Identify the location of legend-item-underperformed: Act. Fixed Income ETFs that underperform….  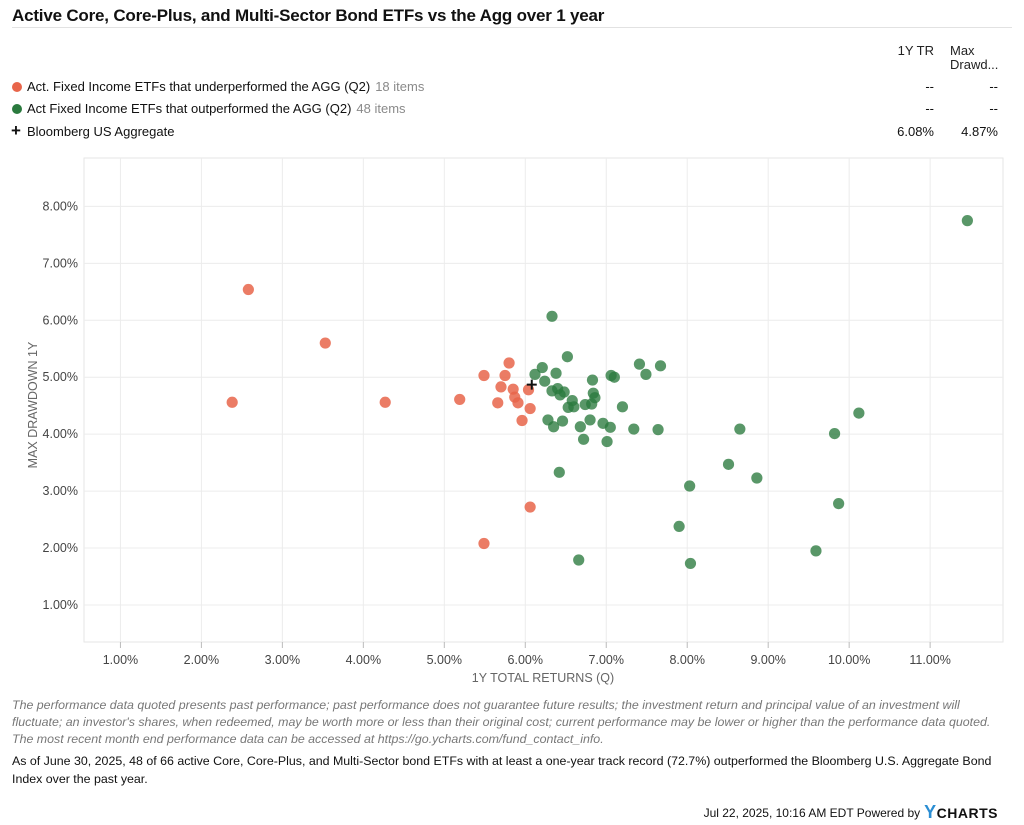
(505, 88).